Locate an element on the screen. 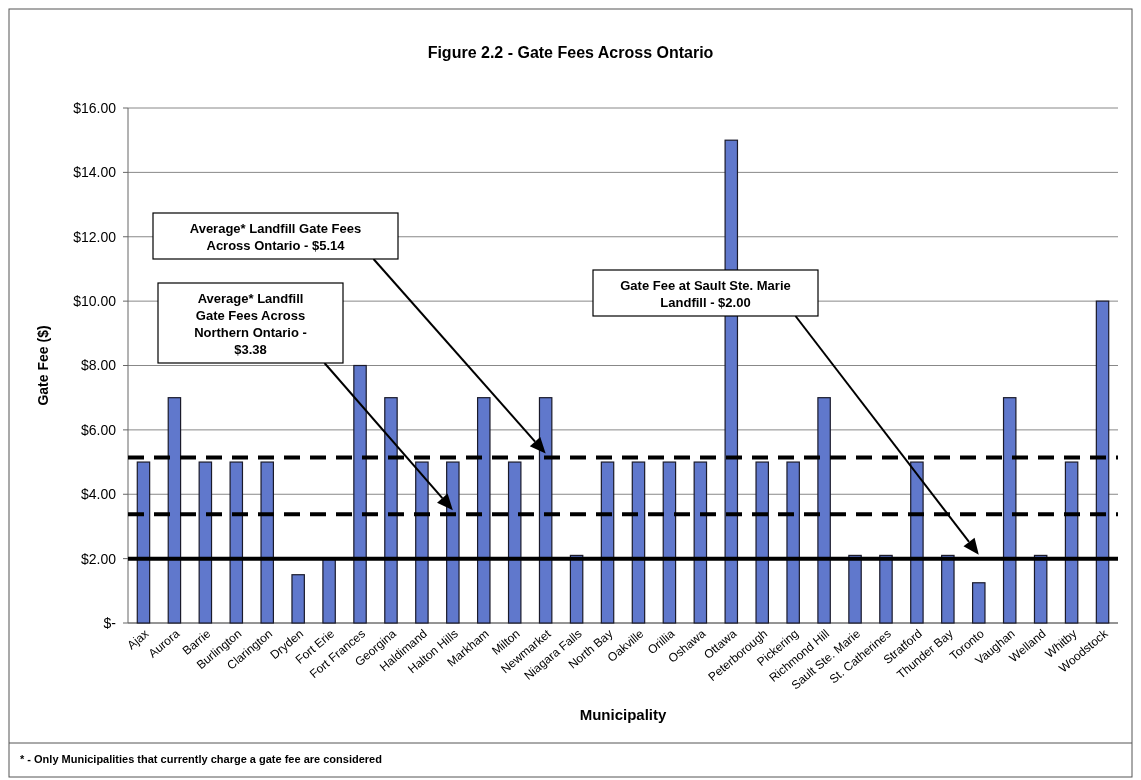 The width and height of the screenshot is (1141, 780). text: * - Only Municipalities that currently charge a gate fee are considered is located at coordinates (201, 759).